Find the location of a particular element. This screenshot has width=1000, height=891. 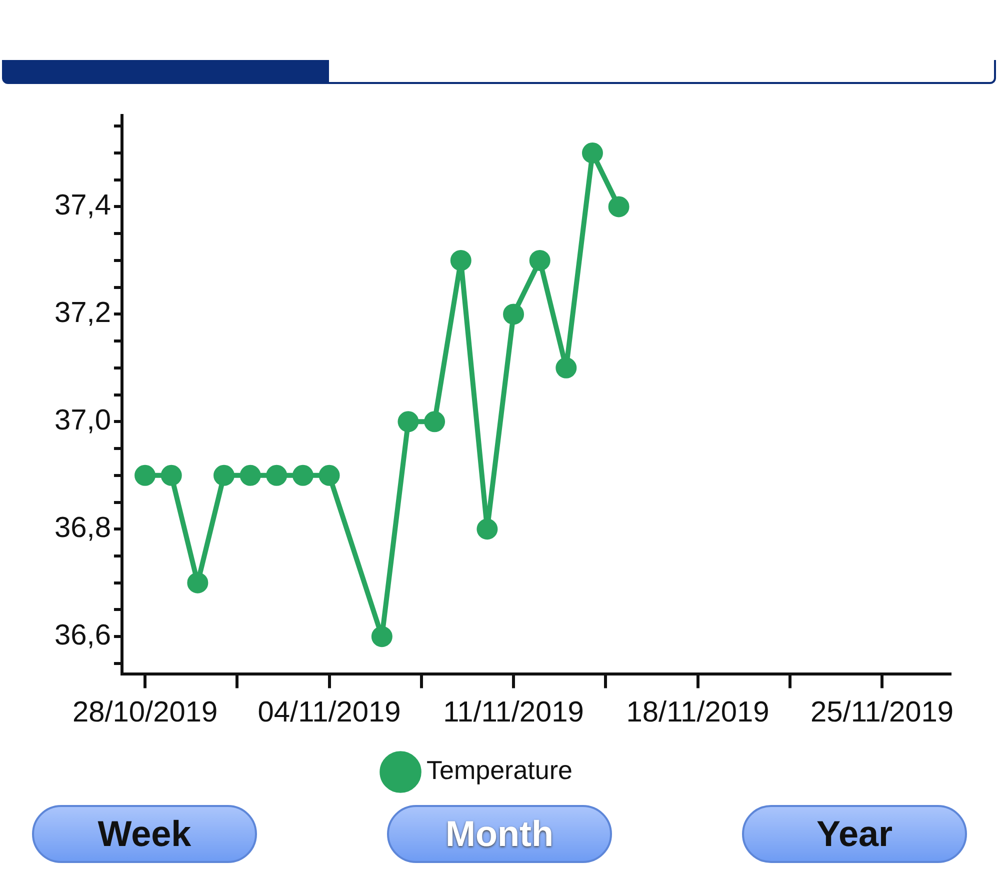

y-tick-label: 36,8 is located at coordinates (82, 528).